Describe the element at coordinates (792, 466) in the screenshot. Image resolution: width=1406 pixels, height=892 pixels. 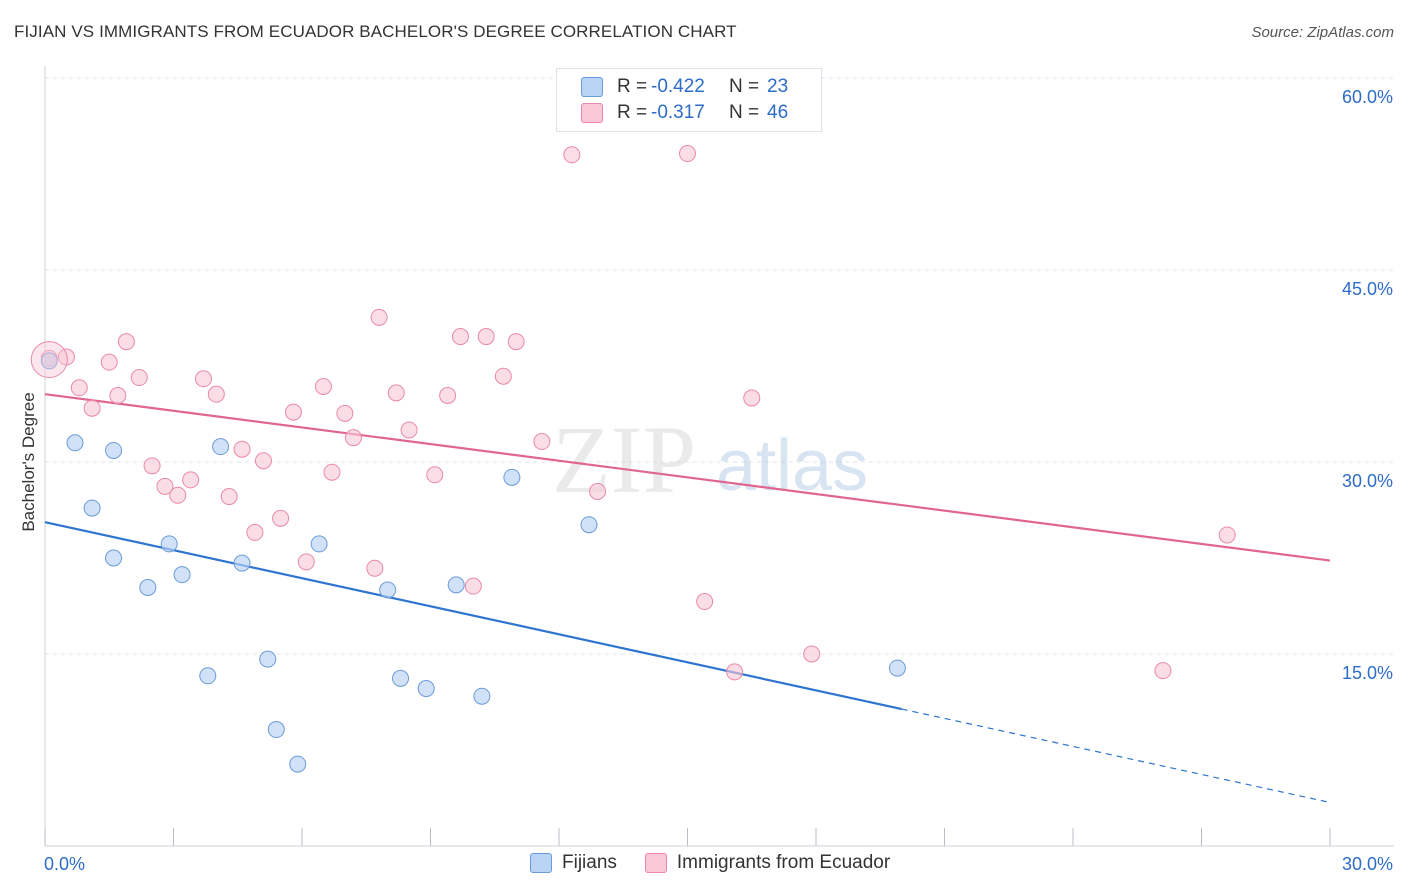
I see `watermark-atlas: atlas` at that location.